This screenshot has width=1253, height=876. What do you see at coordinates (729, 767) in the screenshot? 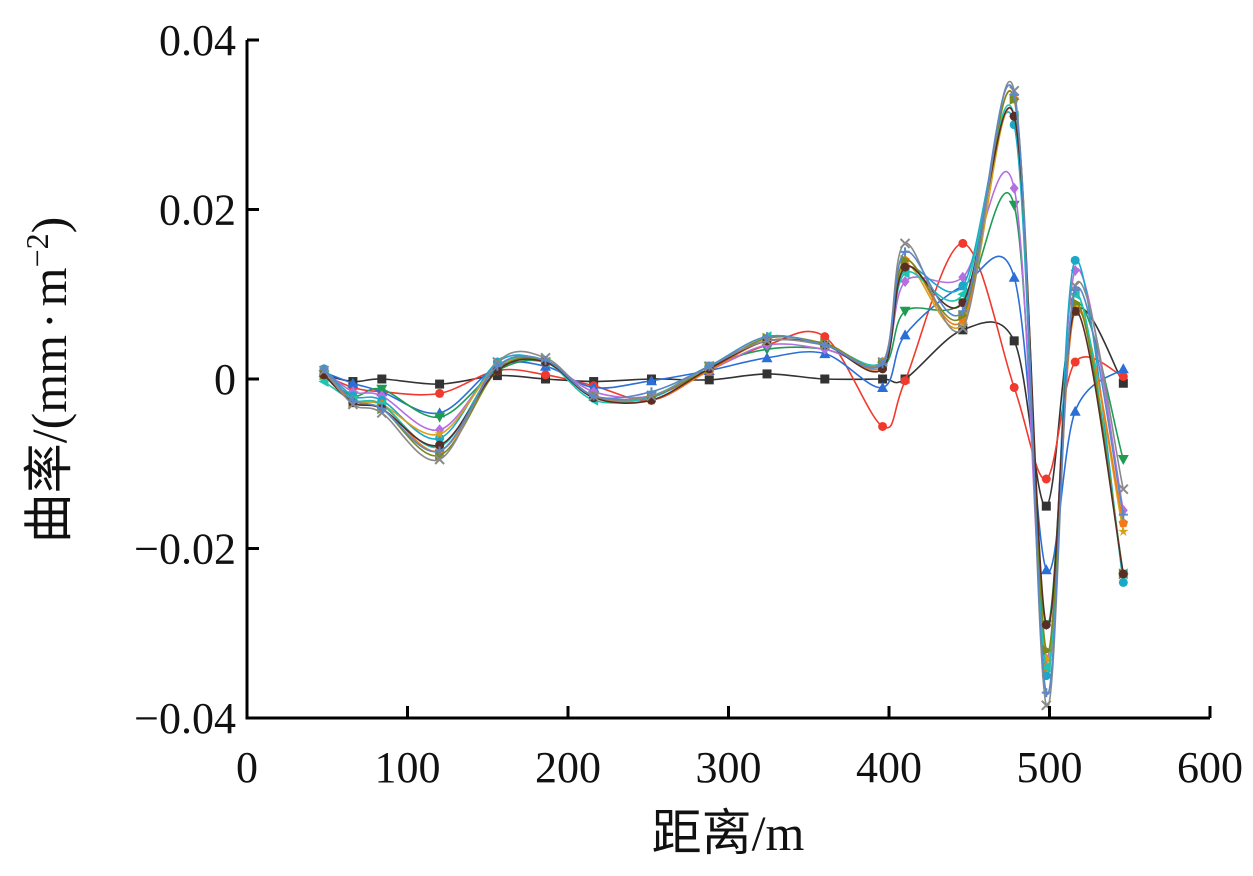
I see `x-tick-label: 300` at bounding box center [729, 767].